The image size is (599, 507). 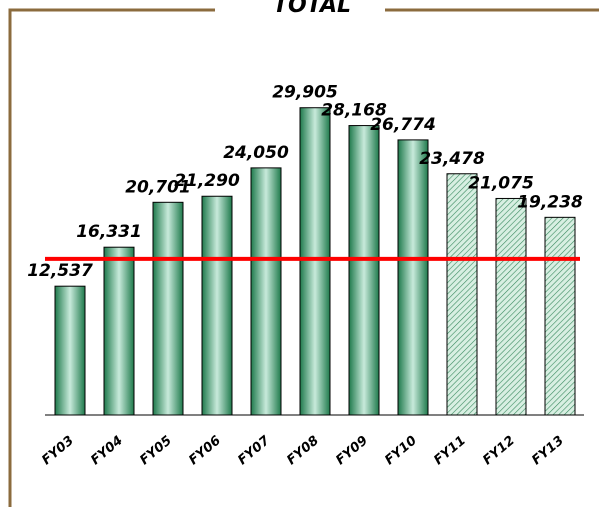 I want to click on x-tick-label: FY09, so click(x=352, y=450).